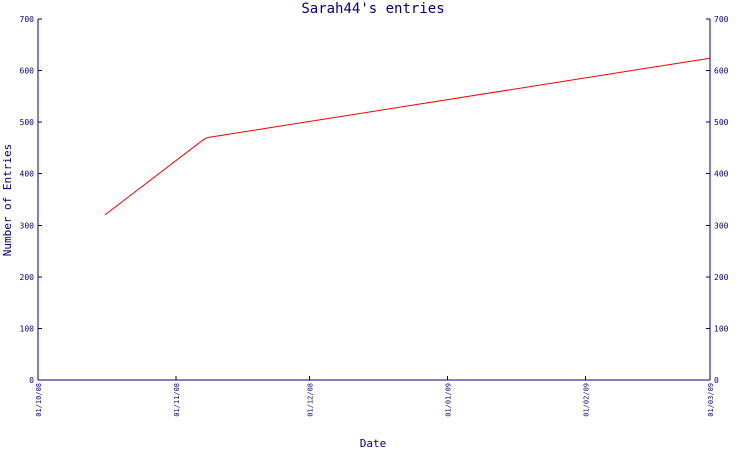 Image resolution: width=750 pixels, height=450 pixels. Describe the element at coordinates (716, 380) in the screenshot. I see `y-tick-label-right: 0` at that location.